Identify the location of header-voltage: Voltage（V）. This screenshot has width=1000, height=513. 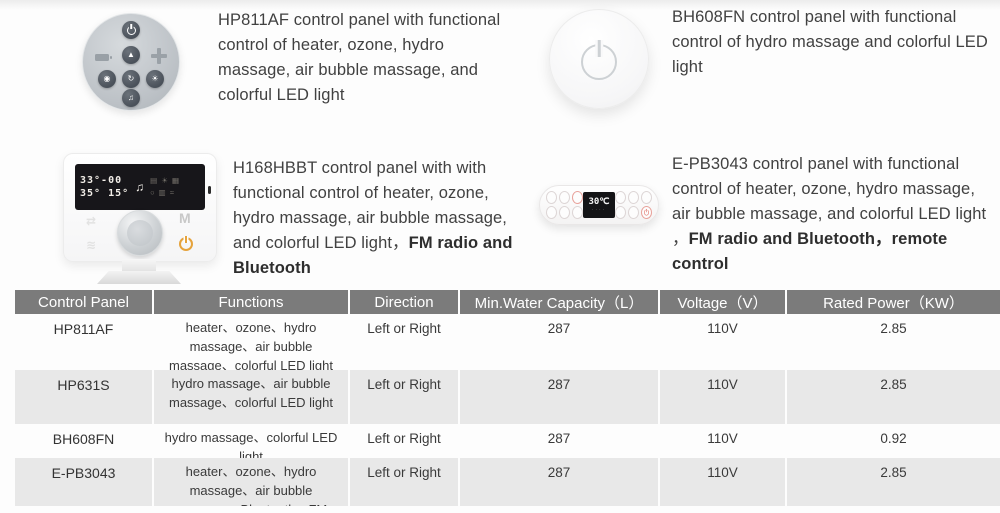
(721, 302).